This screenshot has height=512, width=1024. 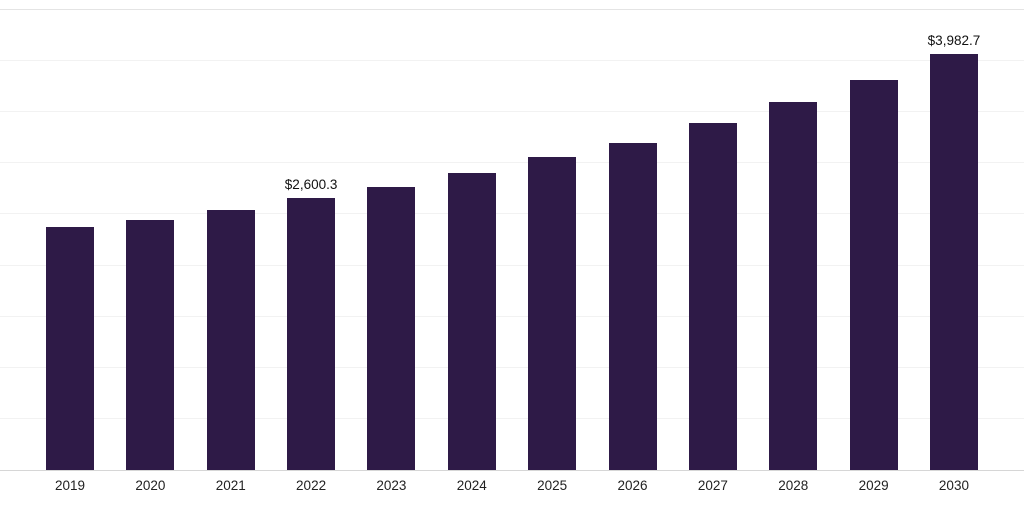 What do you see at coordinates (632, 485) in the screenshot?
I see `x-tick-label: 2026` at bounding box center [632, 485].